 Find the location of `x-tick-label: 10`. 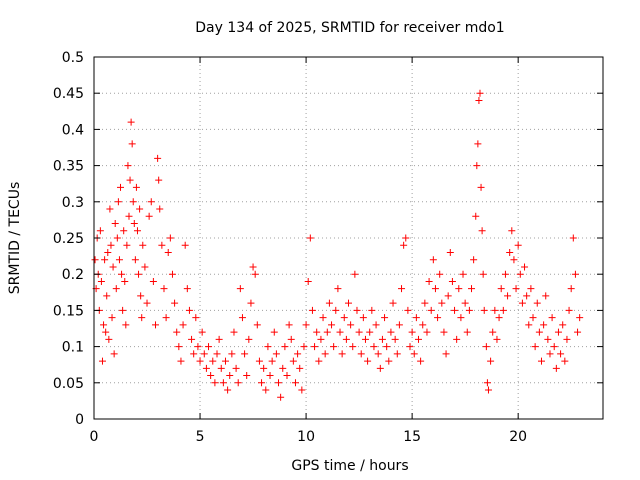

x-tick-label: 10 is located at coordinates (306, 437).